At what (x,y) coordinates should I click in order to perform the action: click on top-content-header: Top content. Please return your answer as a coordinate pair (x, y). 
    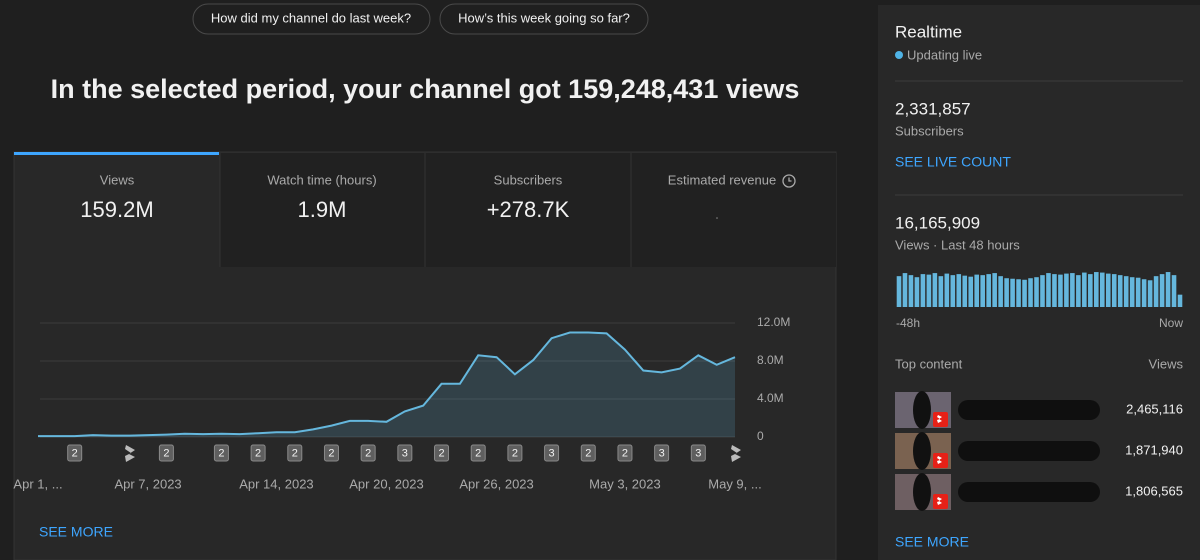
    Looking at the image, I should click on (929, 363).